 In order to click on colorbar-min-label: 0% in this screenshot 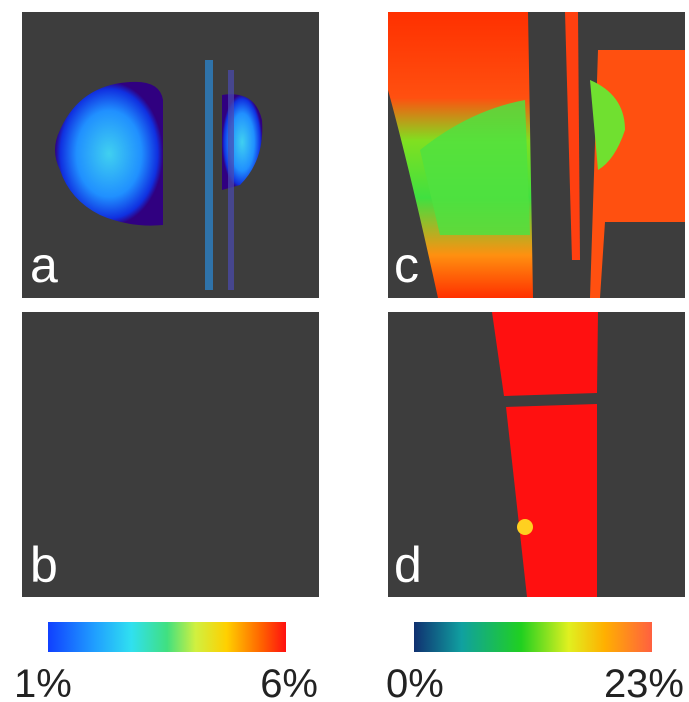, I will do `click(415, 682)`.